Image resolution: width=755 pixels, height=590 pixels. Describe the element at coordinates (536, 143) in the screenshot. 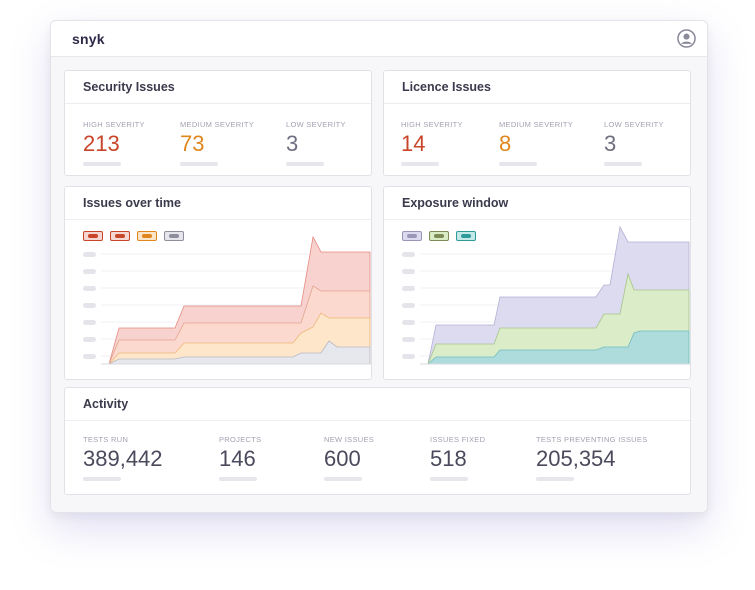

I see `licence-medium-metric: MEDIUM SEVERITY 8` at that location.